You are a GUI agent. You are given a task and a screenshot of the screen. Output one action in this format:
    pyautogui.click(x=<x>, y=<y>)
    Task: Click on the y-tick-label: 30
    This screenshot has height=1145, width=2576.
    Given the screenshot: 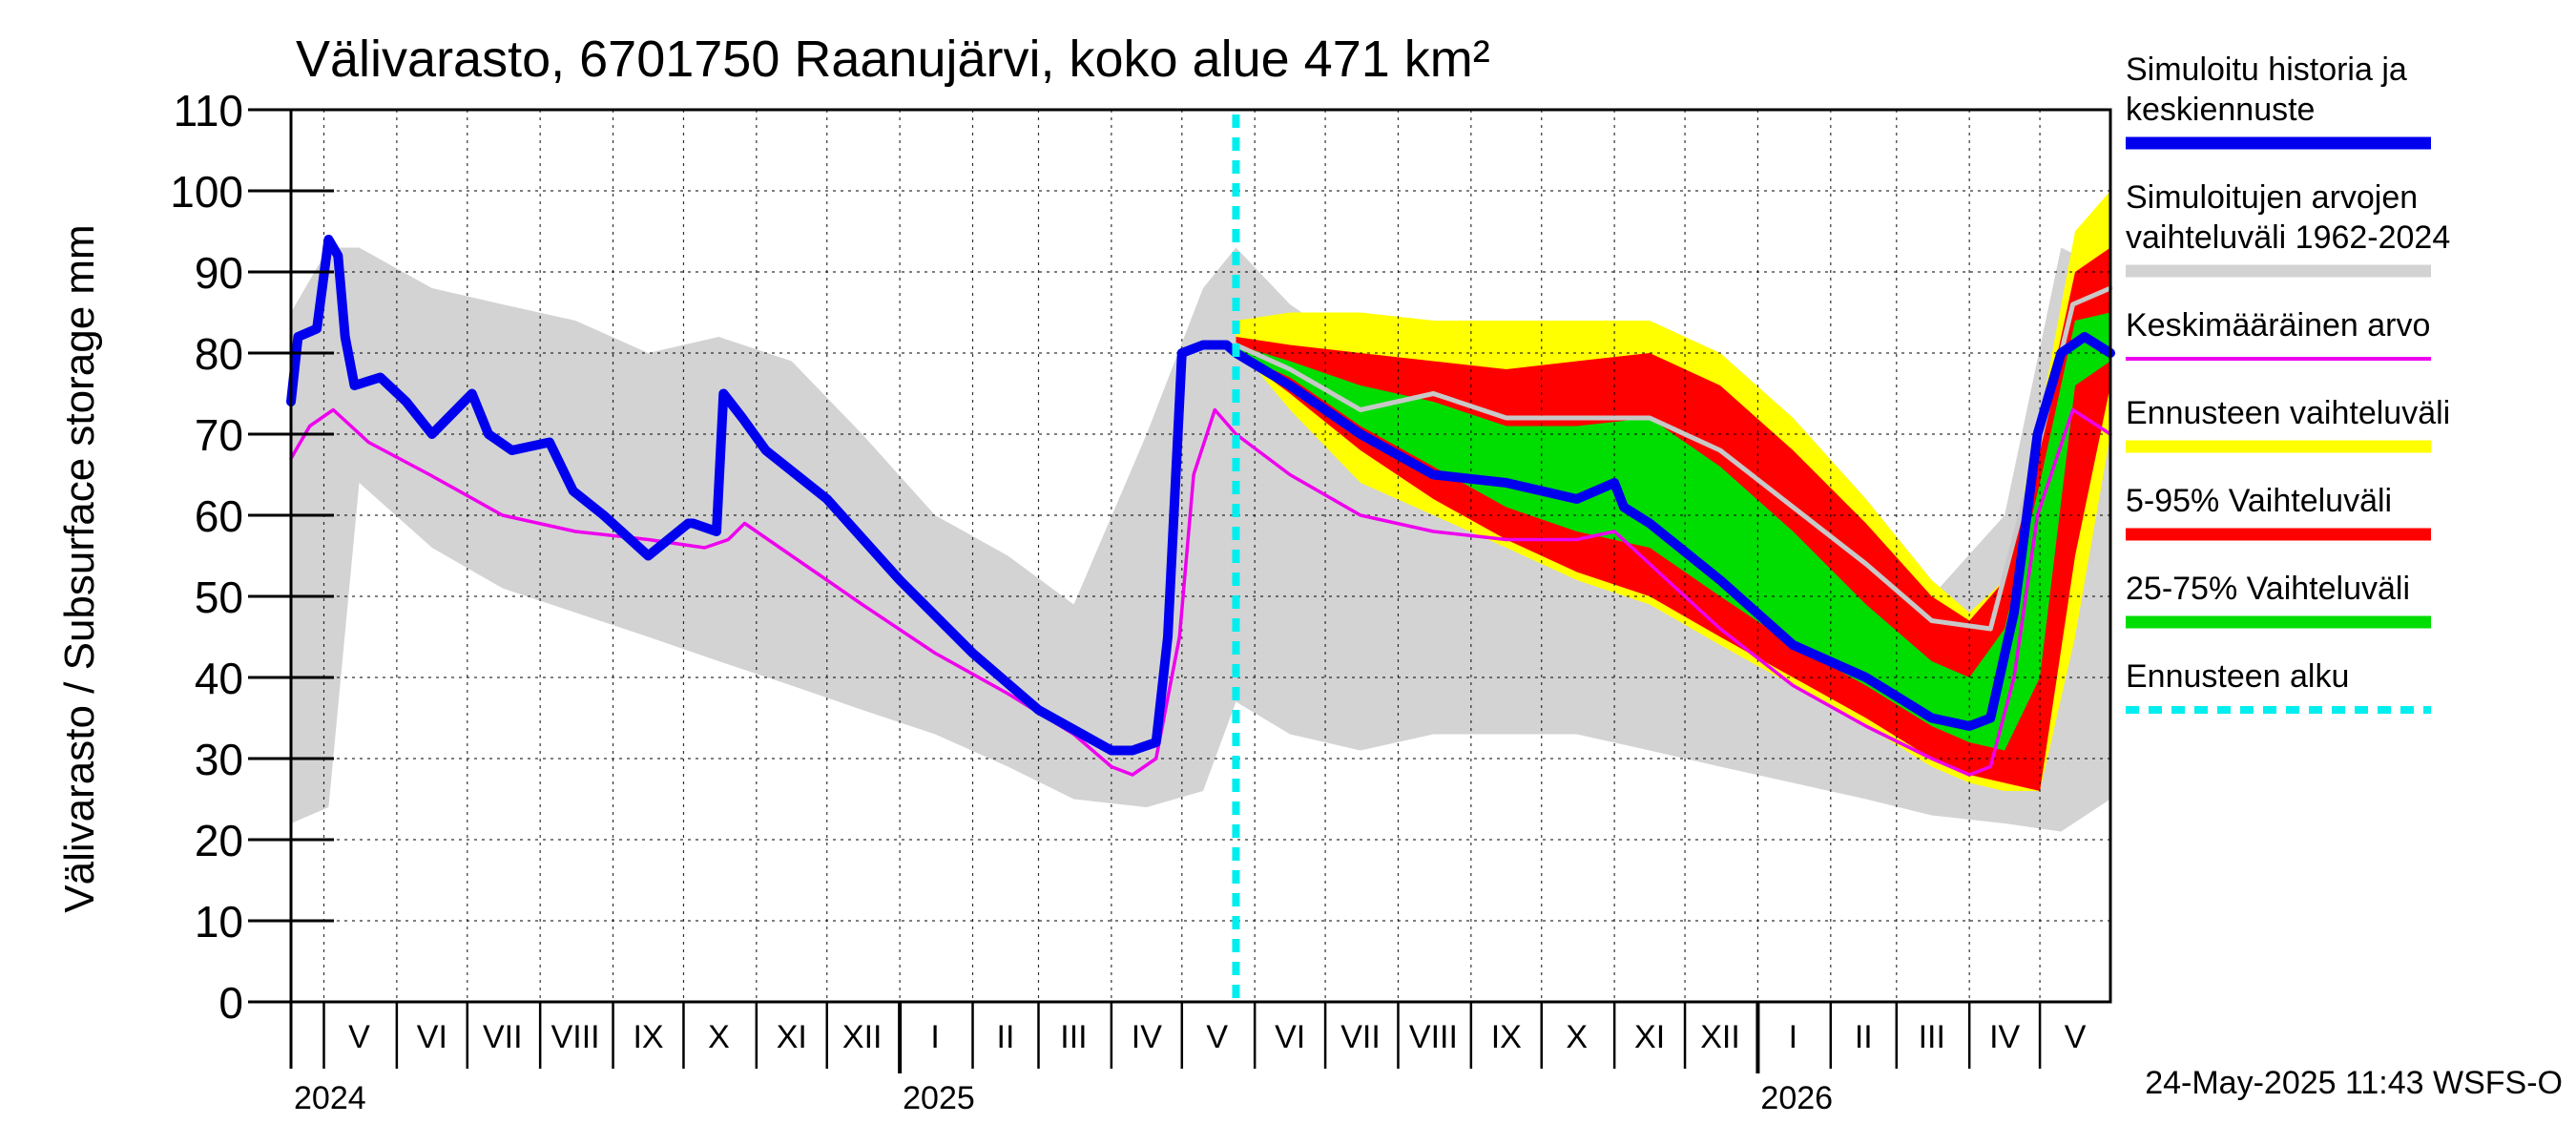 What is the action you would take?
    pyautogui.click(x=219, y=760)
    